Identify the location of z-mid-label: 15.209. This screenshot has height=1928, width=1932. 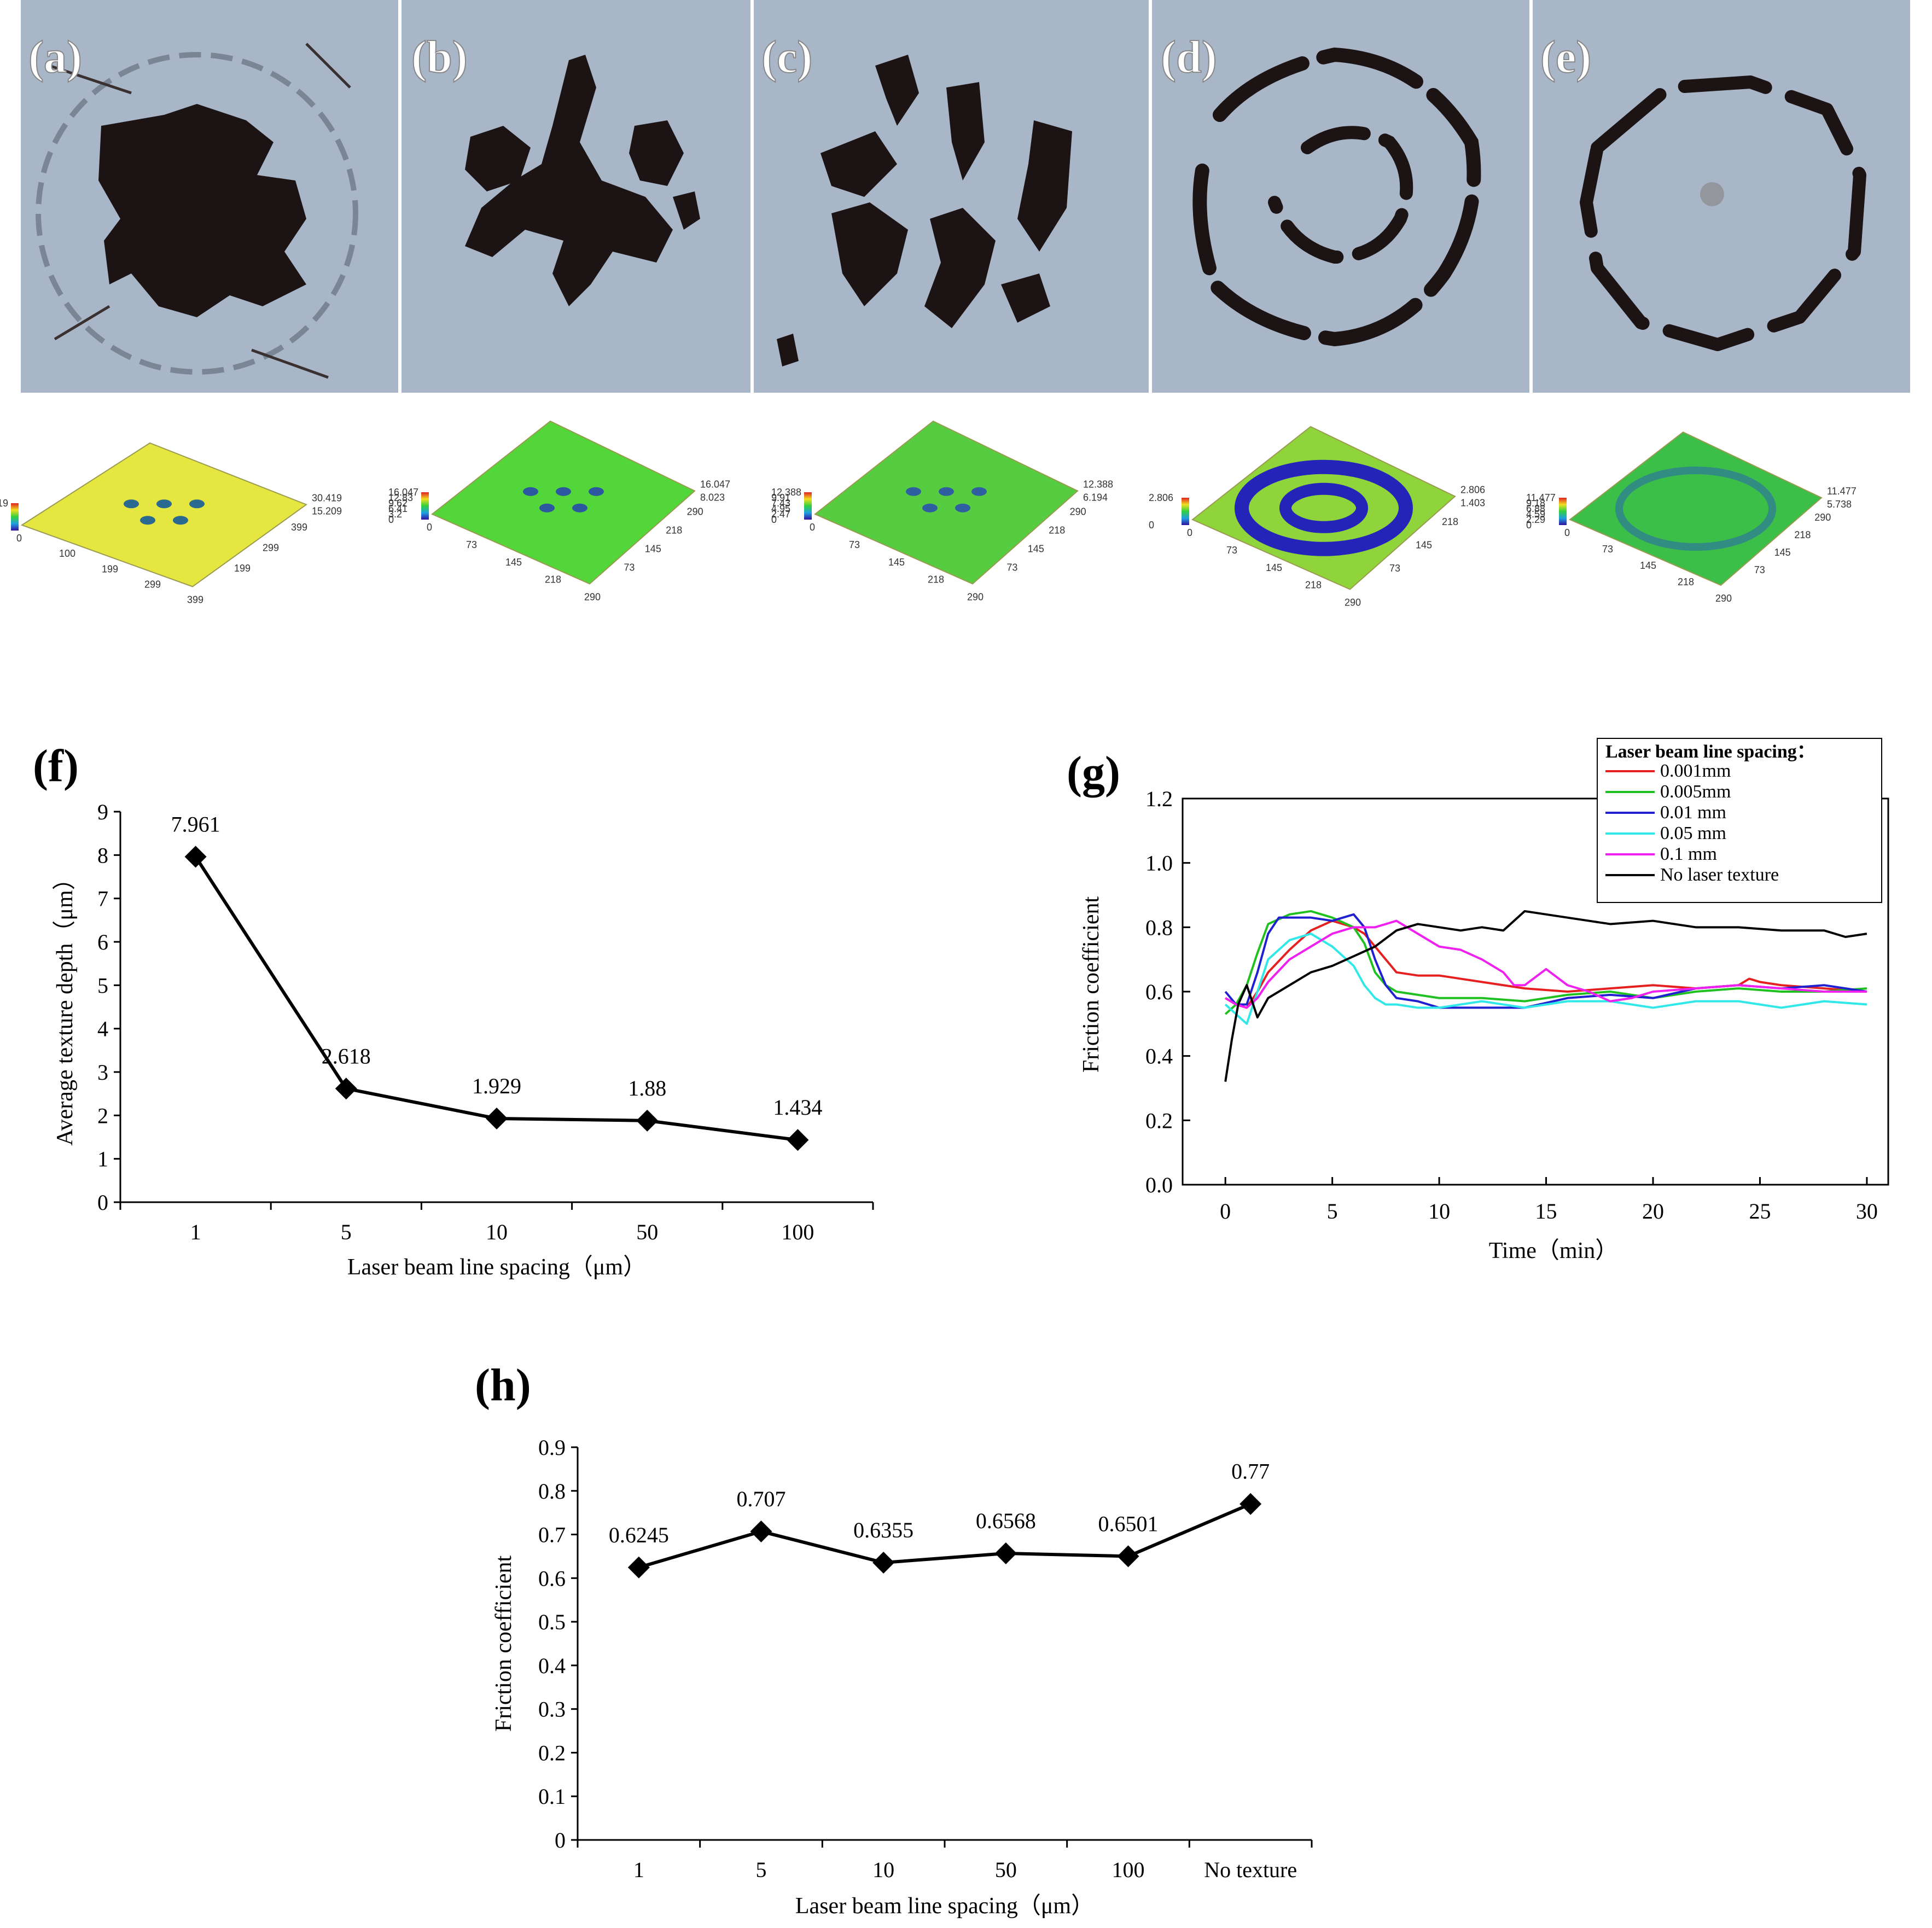
(327, 511).